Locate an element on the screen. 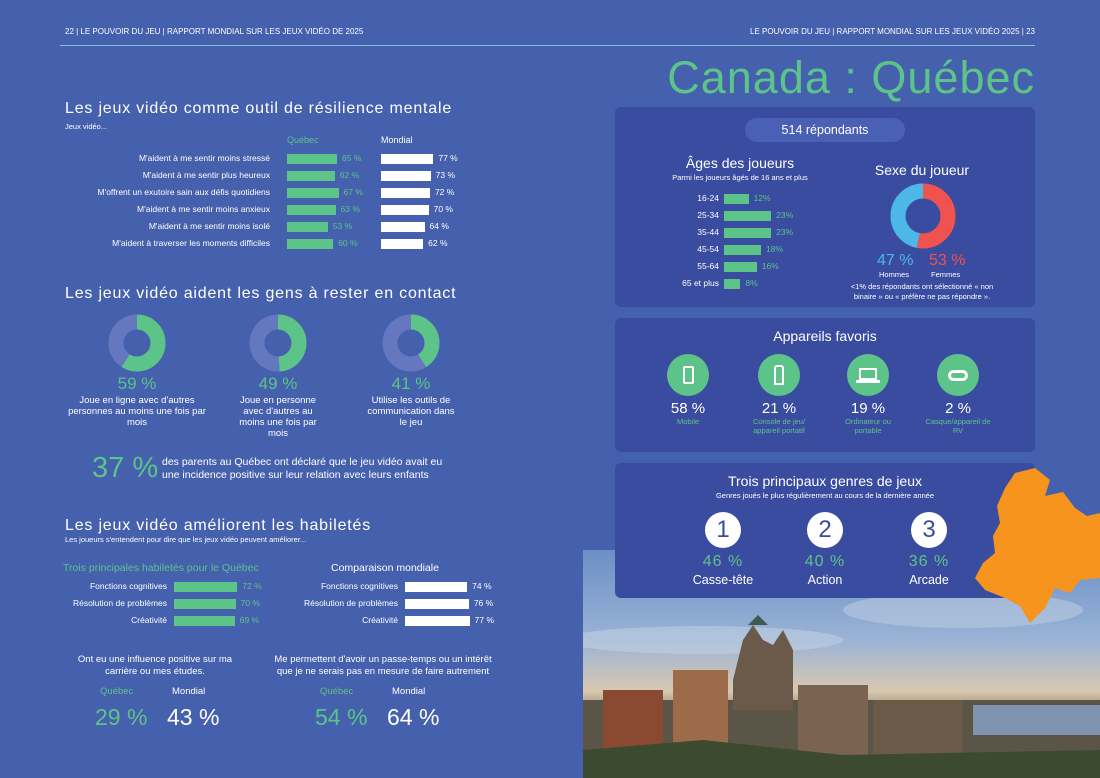 The image size is (1100, 778). device-label: Casque/appareil de RV is located at coordinates (958, 426).